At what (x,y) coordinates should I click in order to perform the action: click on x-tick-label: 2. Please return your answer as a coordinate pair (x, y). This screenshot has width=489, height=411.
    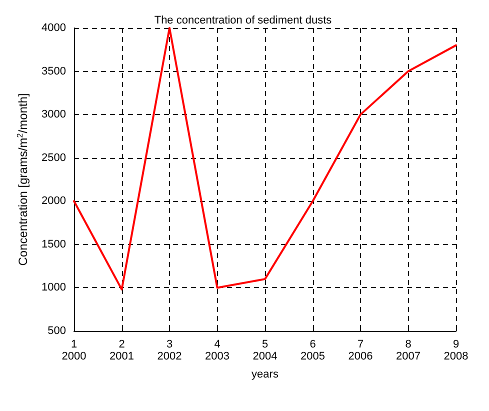
    Looking at the image, I should click on (121, 344).